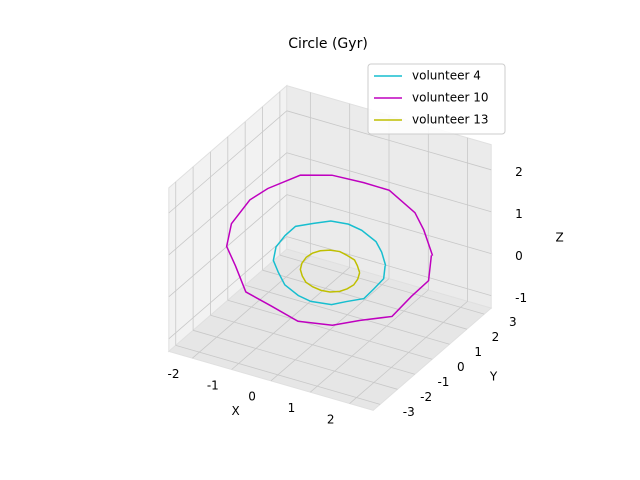  What do you see at coordinates (450, 120) in the screenshot?
I see `legend-label: volunteer 13` at bounding box center [450, 120].